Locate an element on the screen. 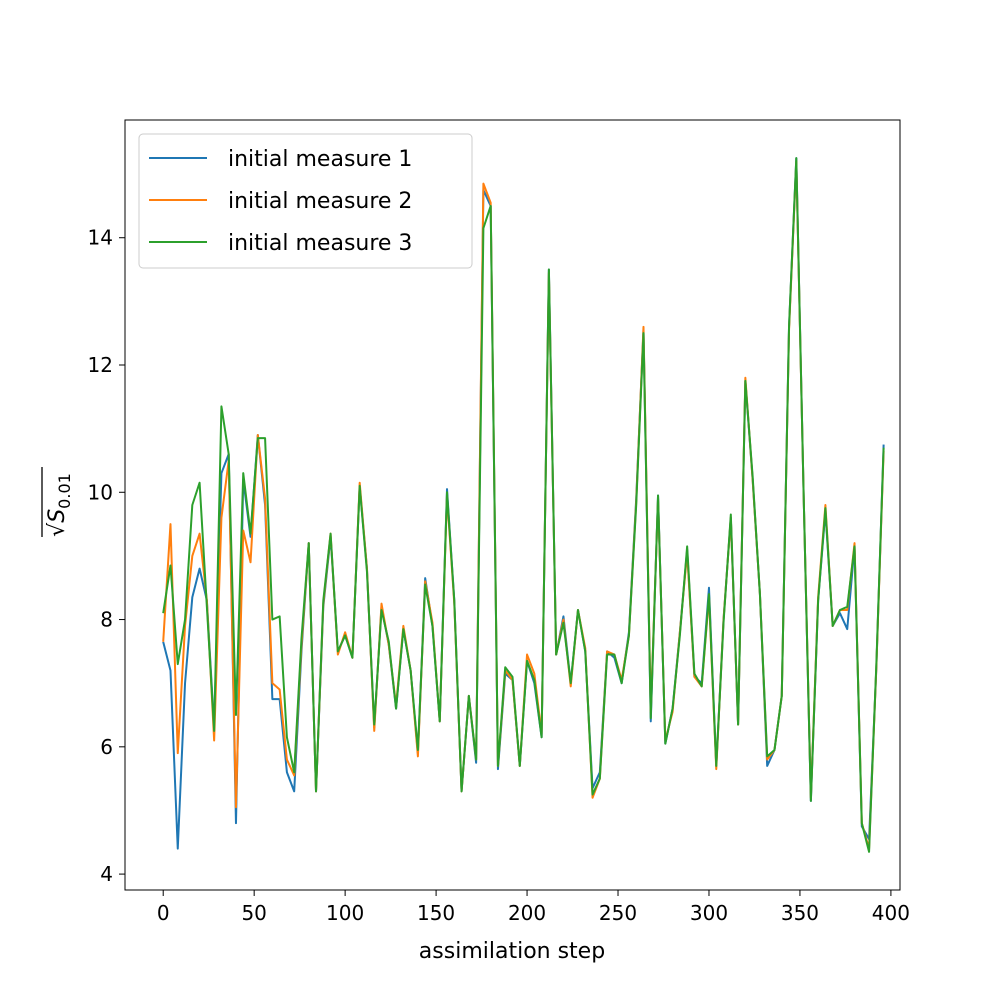 The height and width of the screenshot is (1000, 1000). y-tick-label: 6 is located at coordinates (106, 747).